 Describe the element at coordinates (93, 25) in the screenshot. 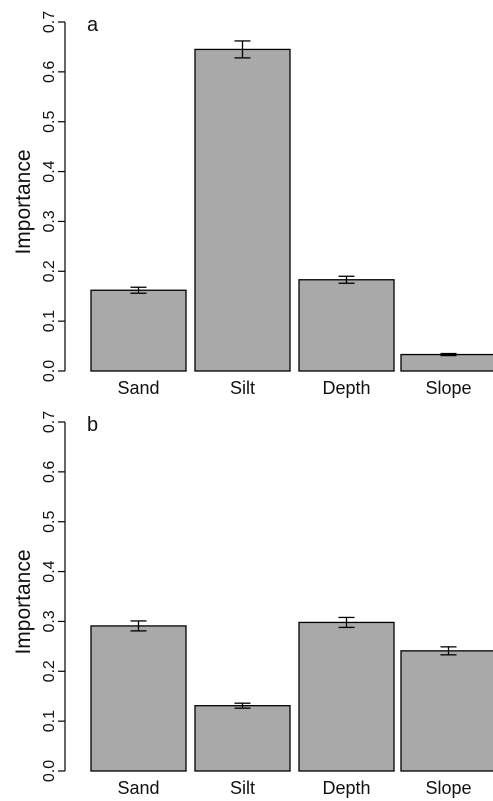

I see `panel-letter: a` at that location.